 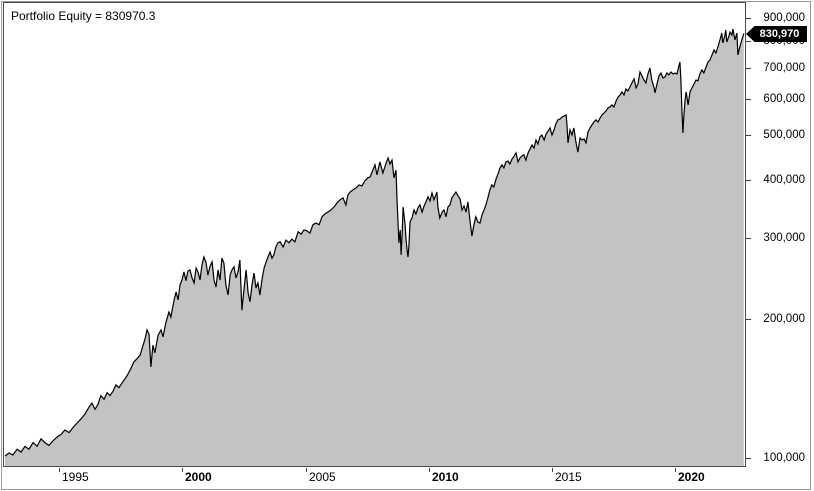 I want to click on last-value-label: 830,970, so click(x=779, y=34).